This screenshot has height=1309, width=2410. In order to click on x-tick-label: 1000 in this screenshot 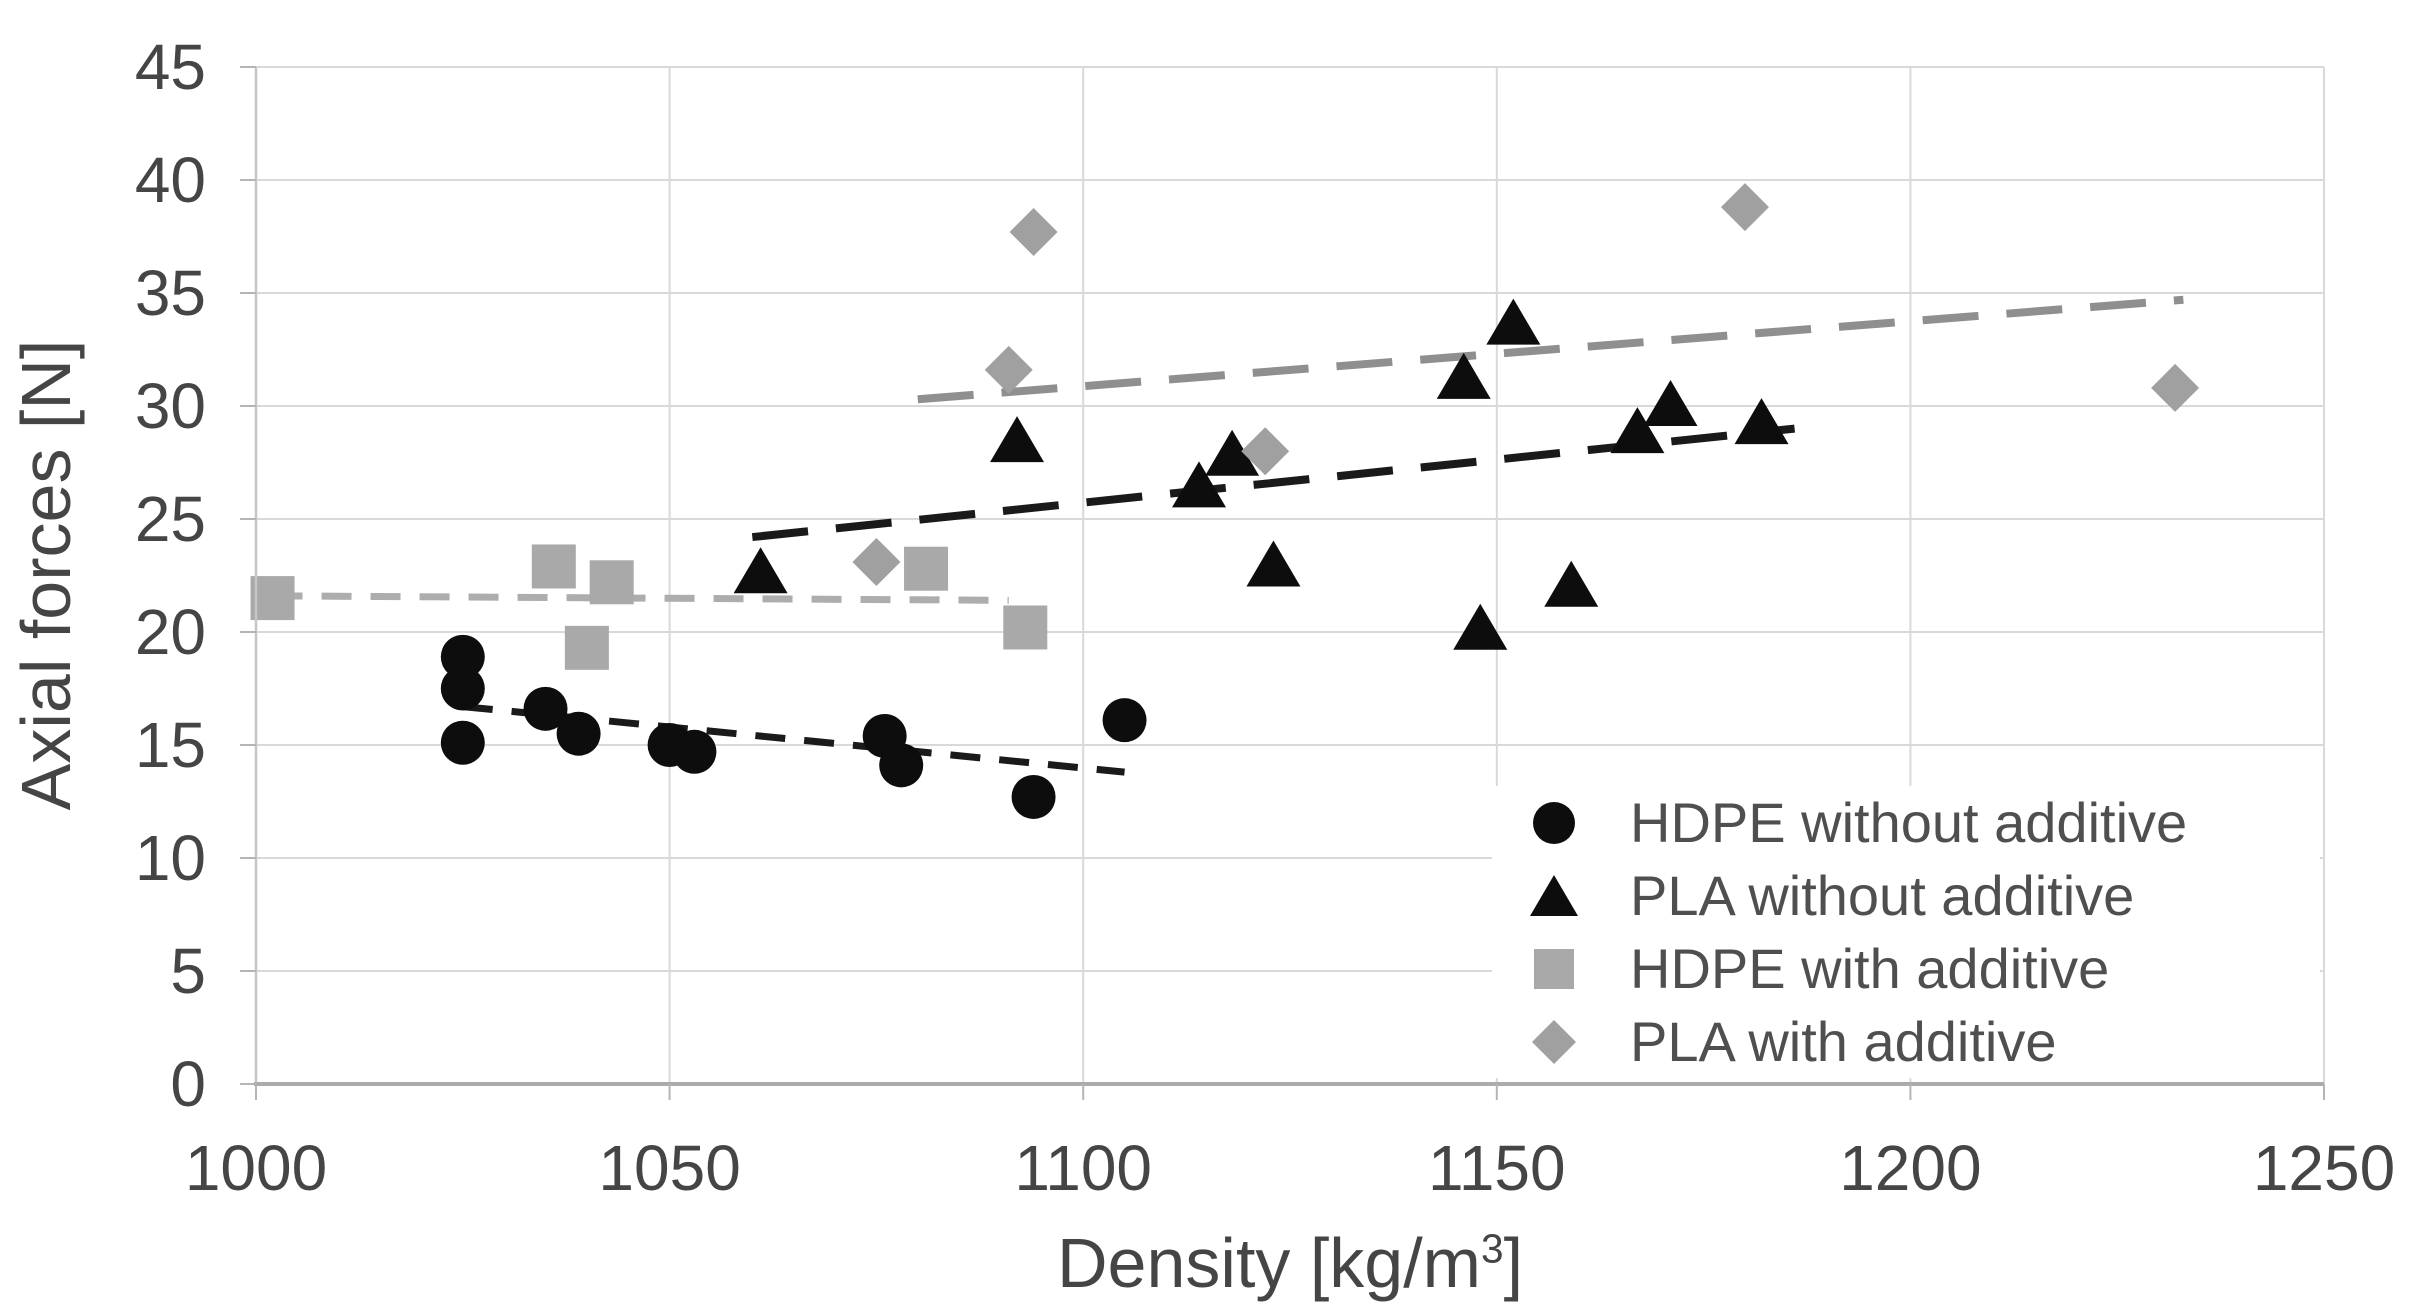, I will do `click(256, 1168)`.